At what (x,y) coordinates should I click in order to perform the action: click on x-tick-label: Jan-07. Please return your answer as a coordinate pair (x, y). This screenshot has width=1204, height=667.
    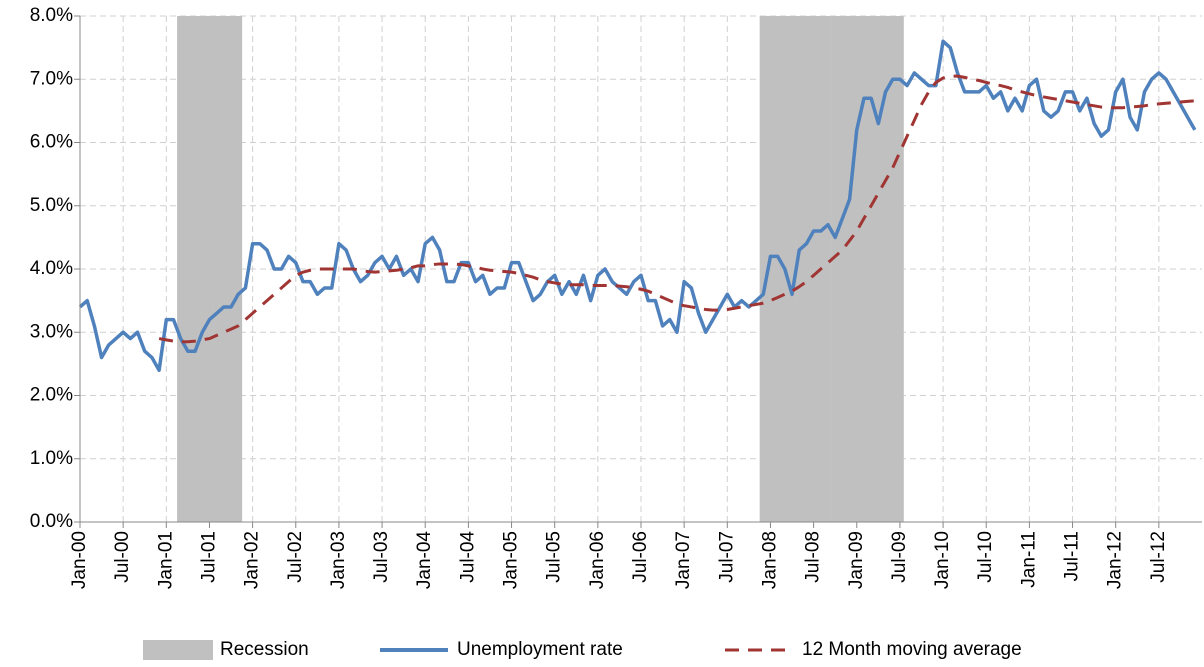
    Looking at the image, I should click on (683, 560).